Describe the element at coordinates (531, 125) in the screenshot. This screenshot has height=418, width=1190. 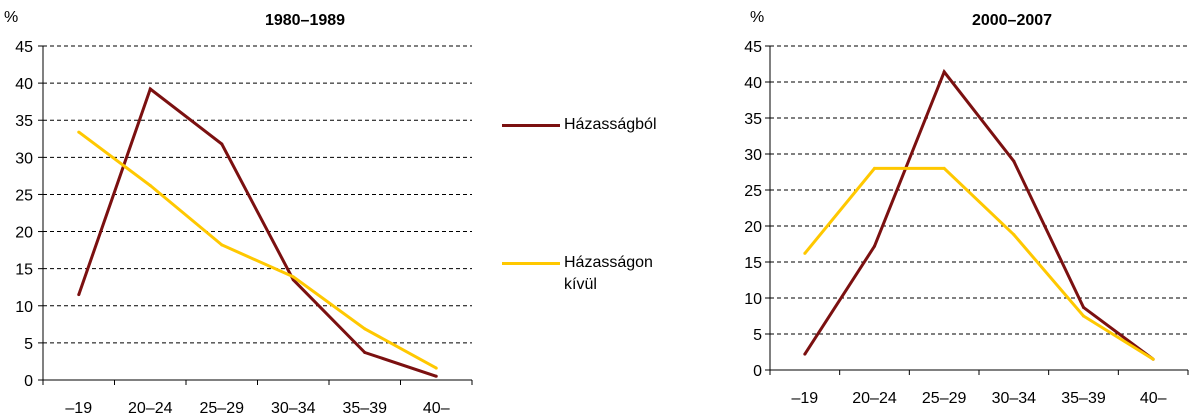
I see `legend-swatch-hazassagbol` at that location.